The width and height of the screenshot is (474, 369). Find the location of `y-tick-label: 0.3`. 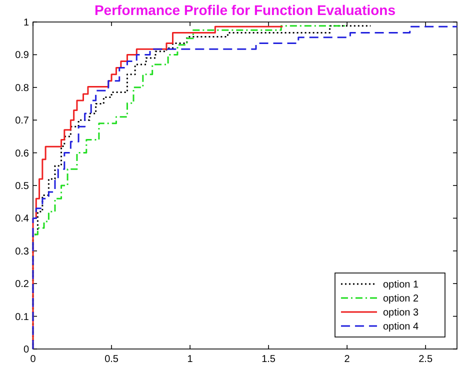

y-tick-label: 0.3 is located at coordinates (22, 252).